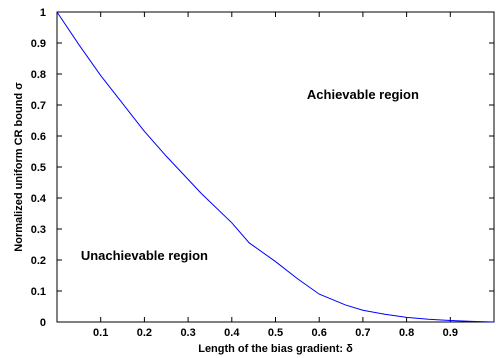  I want to click on x-tick-label: 0.4, so click(232, 333).